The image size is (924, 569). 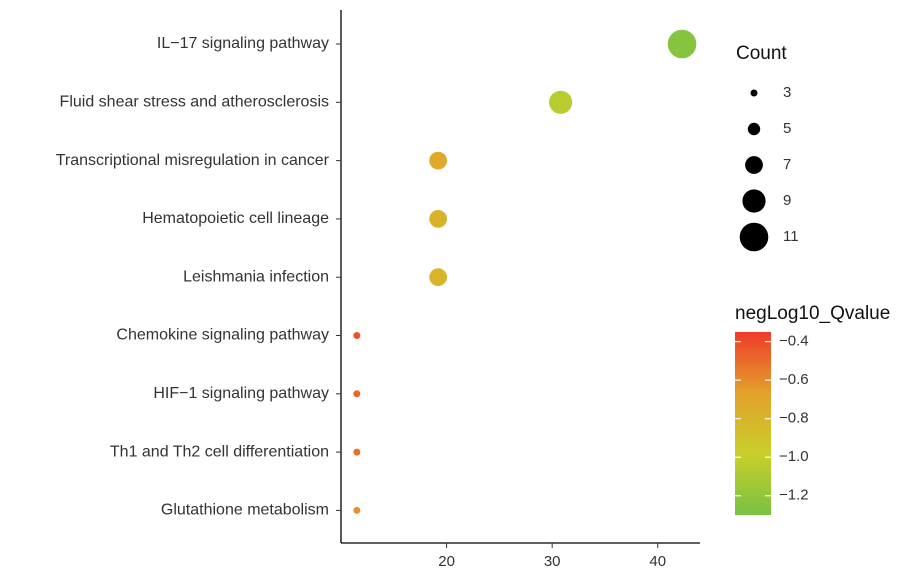 I want to click on size-legend-label: 9, so click(x=787, y=200).